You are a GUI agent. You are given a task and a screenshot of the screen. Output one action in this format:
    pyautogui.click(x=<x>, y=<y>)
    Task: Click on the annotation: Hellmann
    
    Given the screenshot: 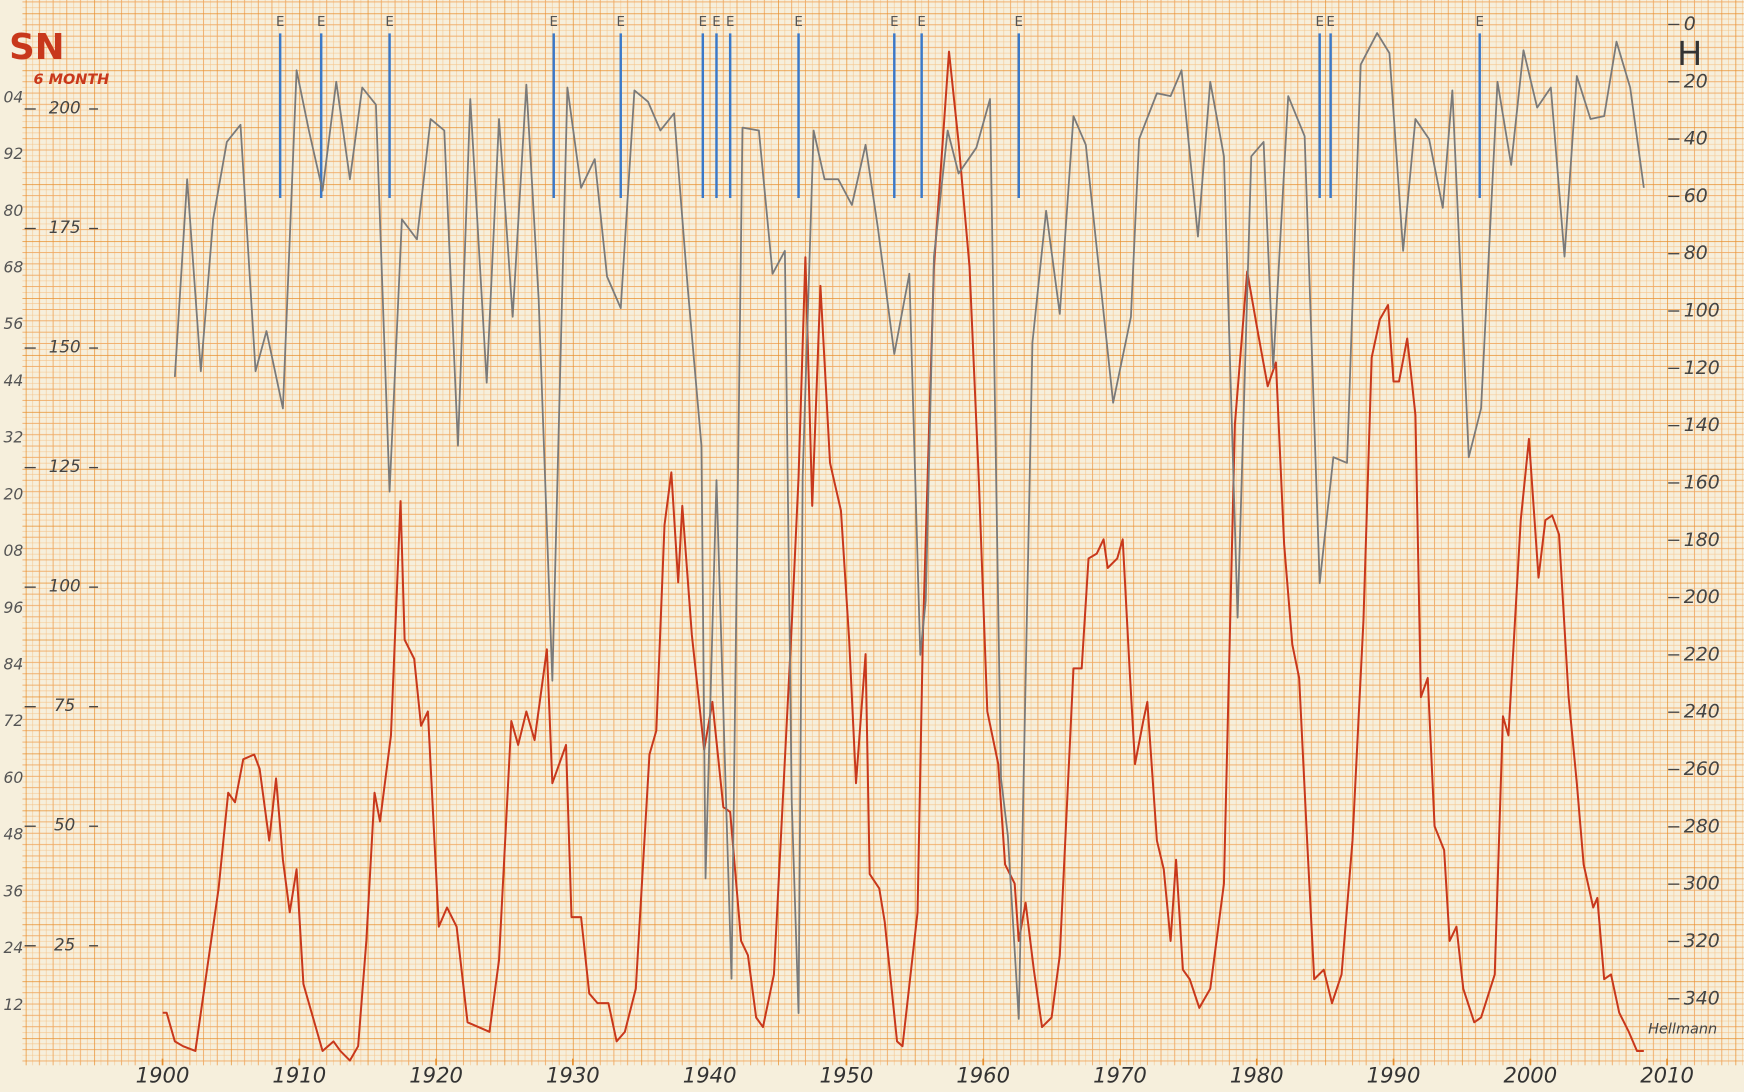 What is the action you would take?
    pyautogui.click(x=1682, y=1030)
    